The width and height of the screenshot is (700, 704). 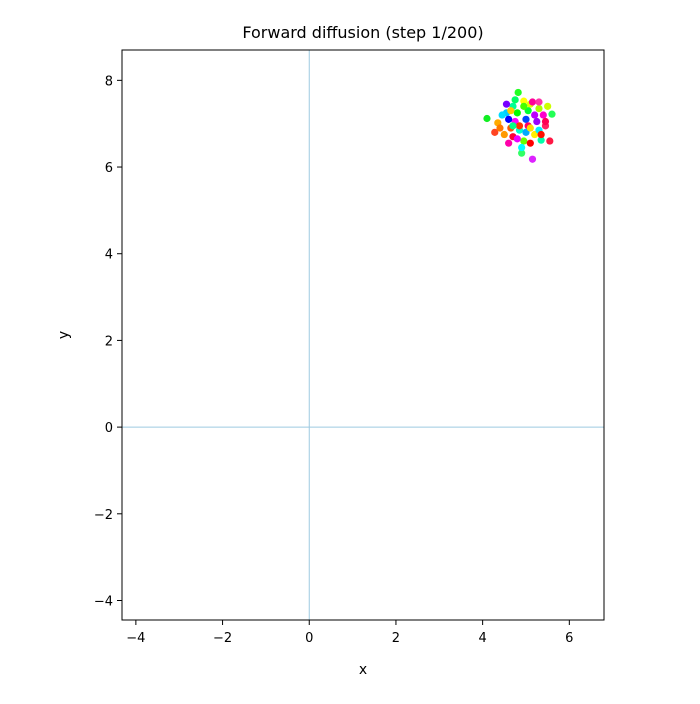 I want to click on x-tick-label: 6, so click(x=569, y=638).